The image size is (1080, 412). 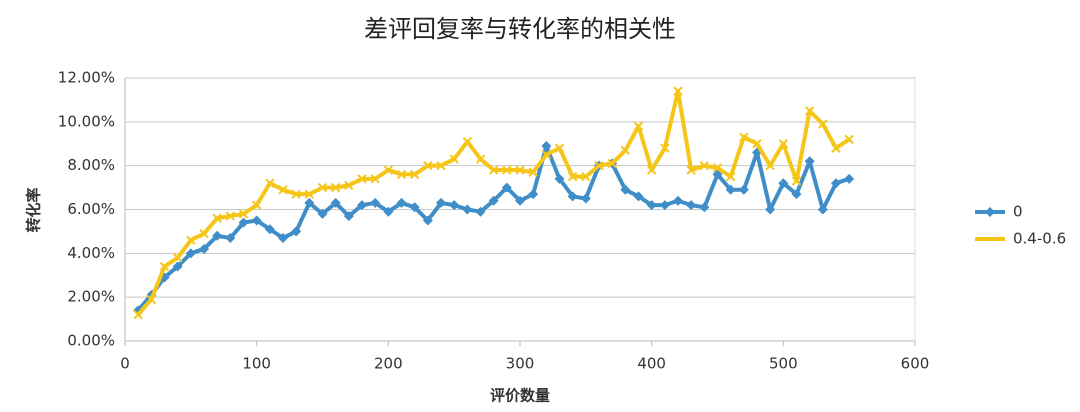 What do you see at coordinates (1018, 212) in the screenshot?
I see `legend-label: 0` at bounding box center [1018, 212].